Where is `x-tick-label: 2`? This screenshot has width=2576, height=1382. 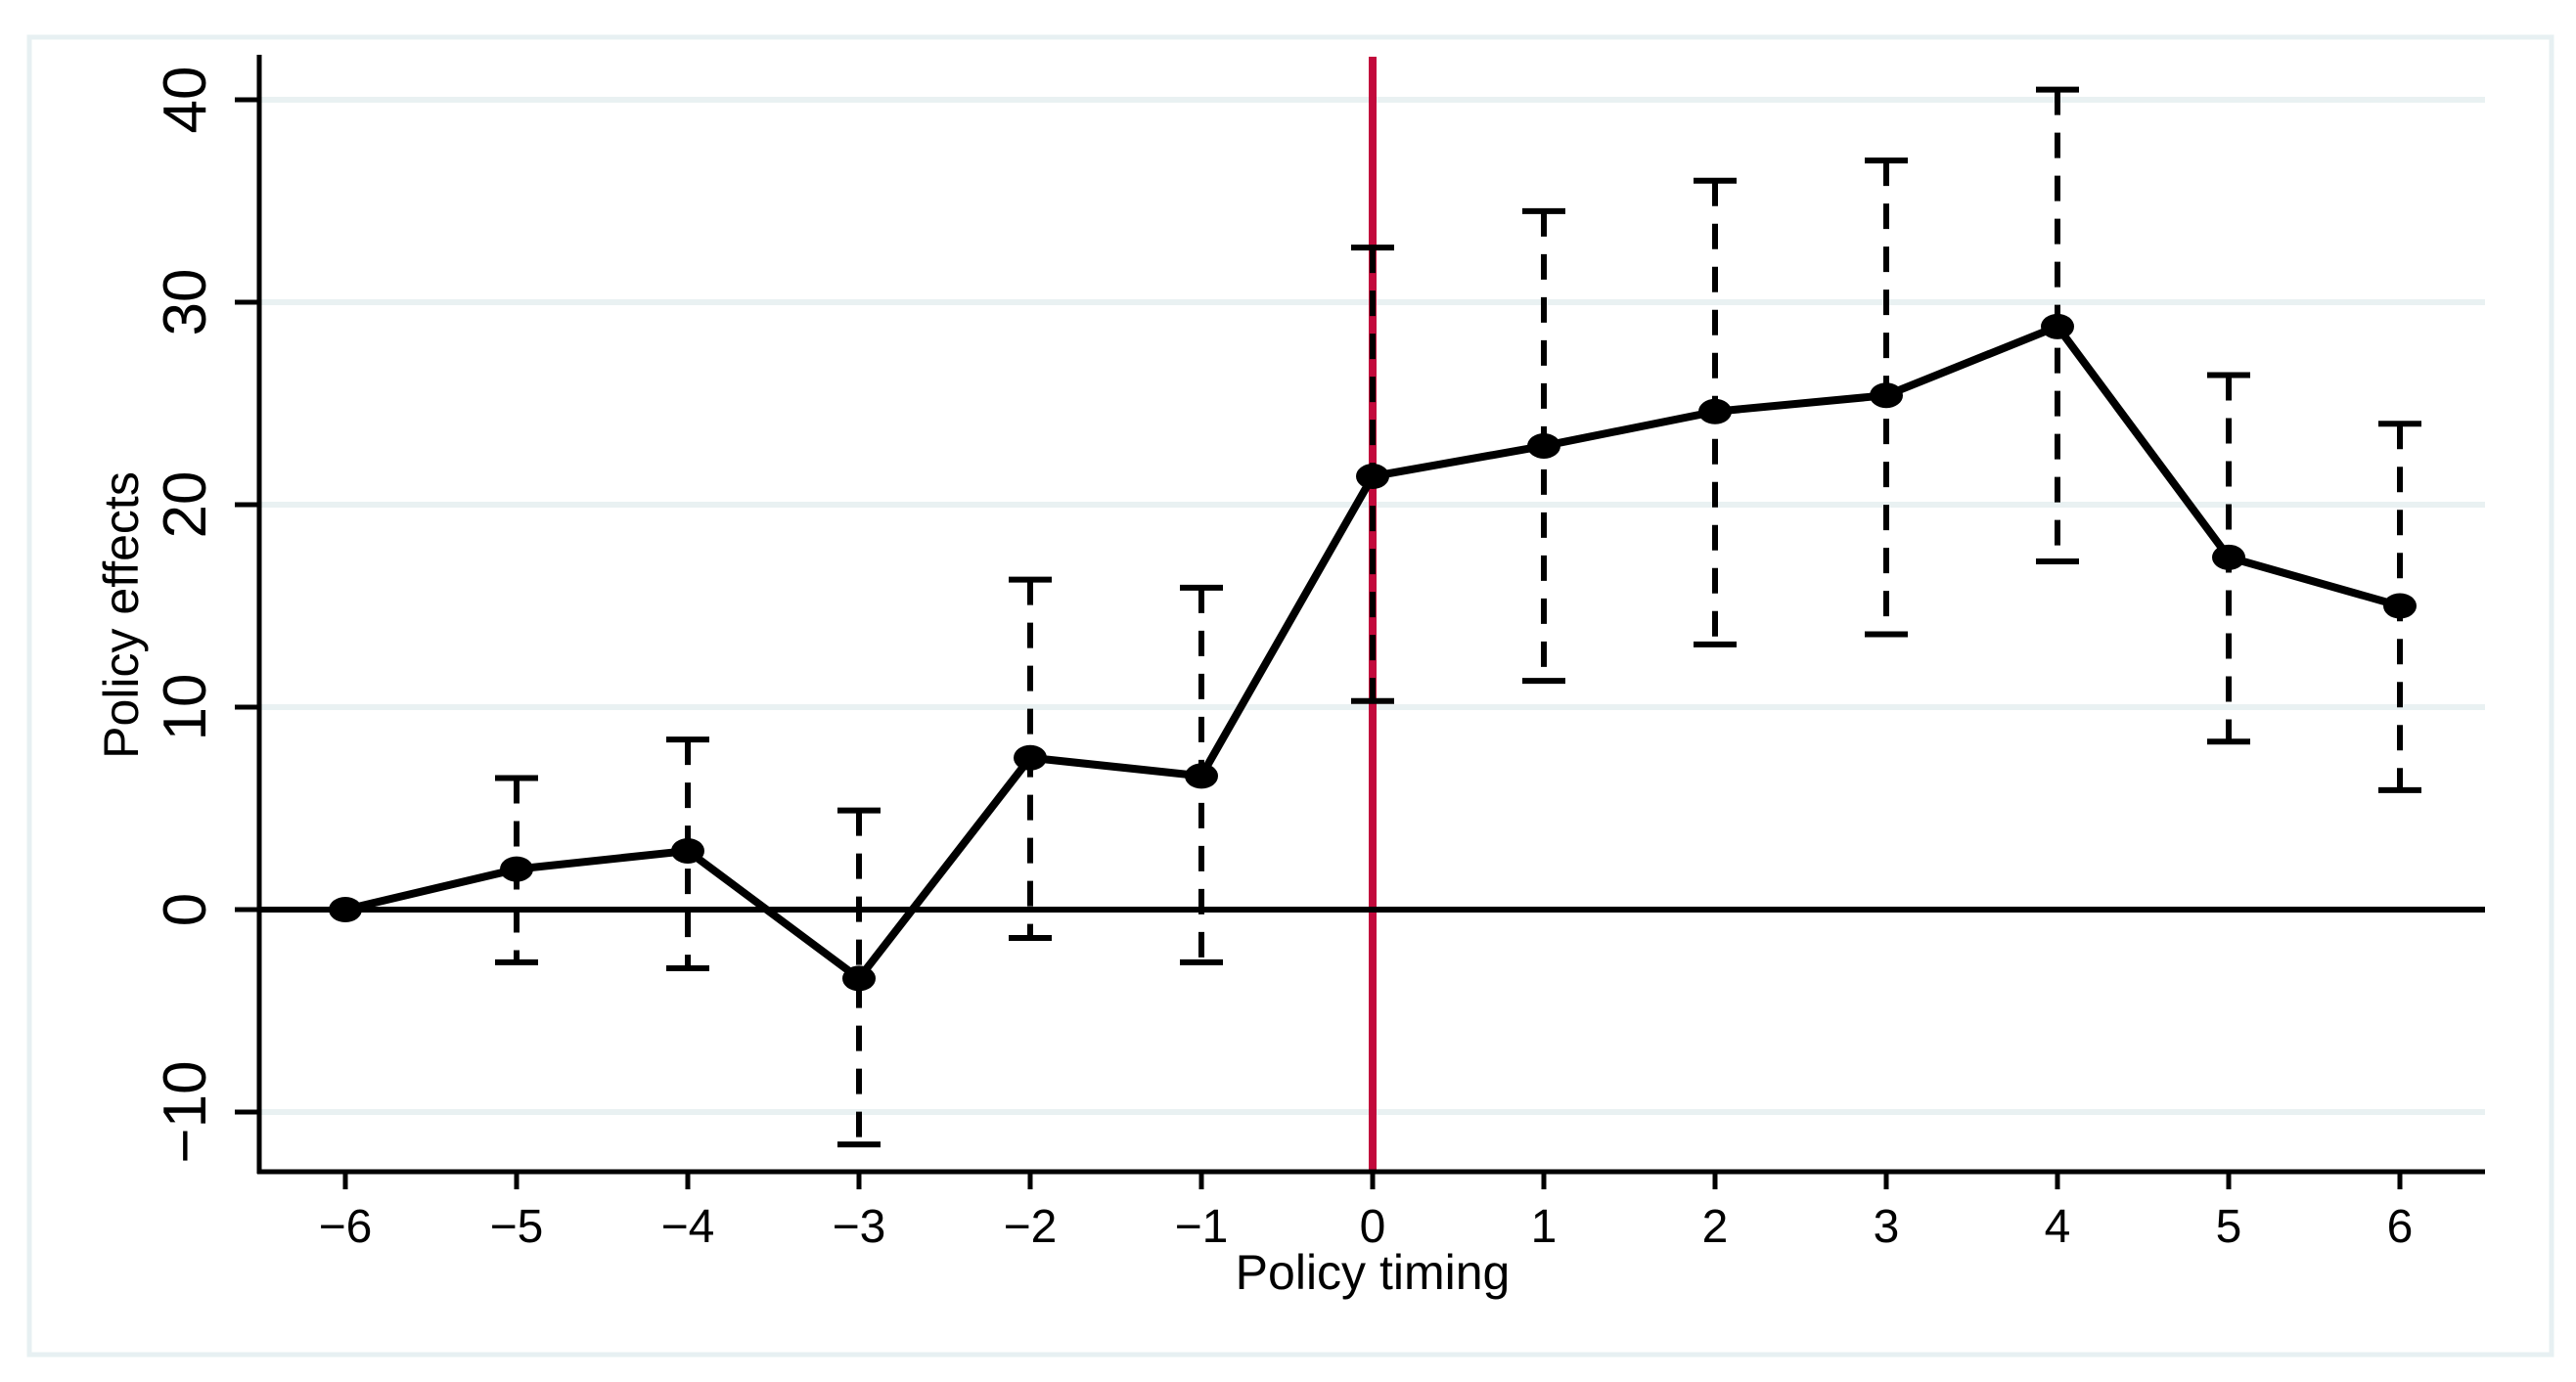 x-tick-label: 2 is located at coordinates (1715, 1227).